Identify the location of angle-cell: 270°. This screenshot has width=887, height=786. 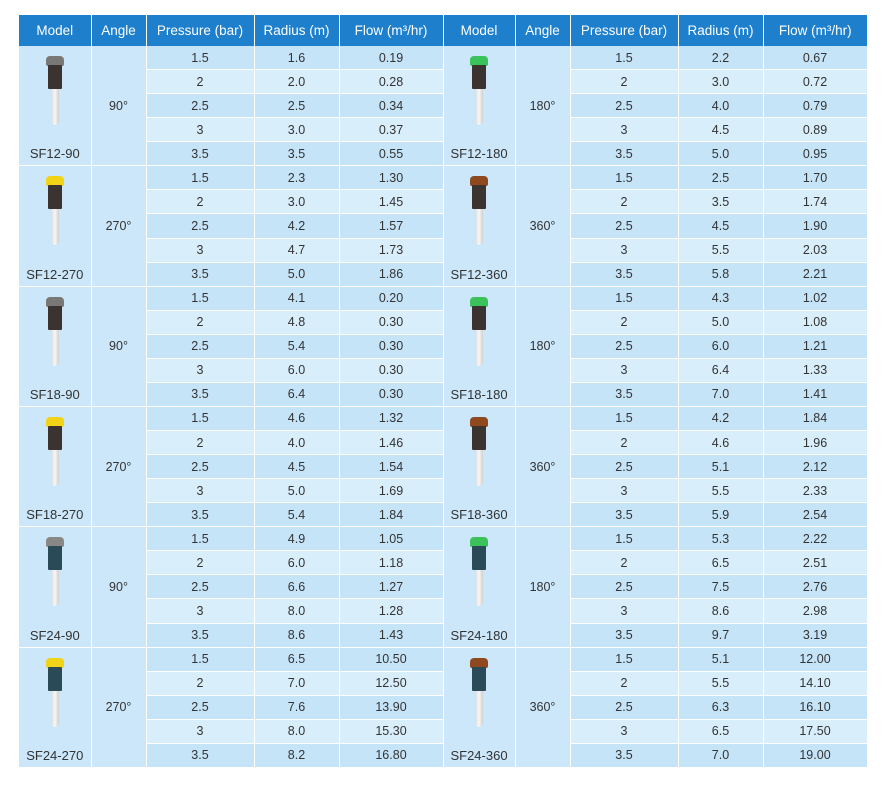
(119, 708).